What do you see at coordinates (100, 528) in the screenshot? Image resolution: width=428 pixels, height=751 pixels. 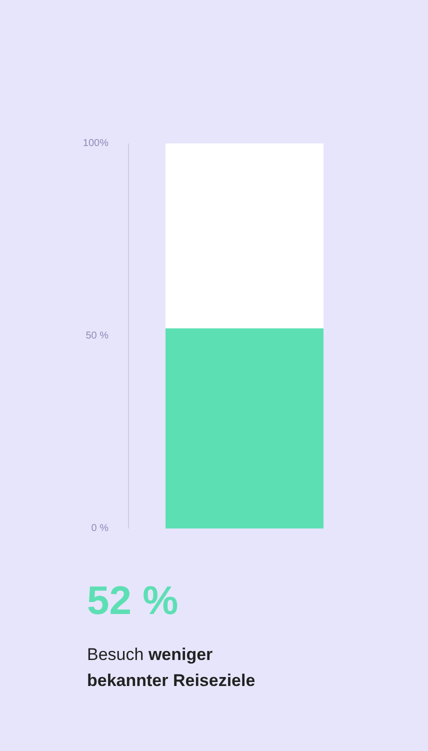 I see `y-tick-label: 0 %` at bounding box center [100, 528].